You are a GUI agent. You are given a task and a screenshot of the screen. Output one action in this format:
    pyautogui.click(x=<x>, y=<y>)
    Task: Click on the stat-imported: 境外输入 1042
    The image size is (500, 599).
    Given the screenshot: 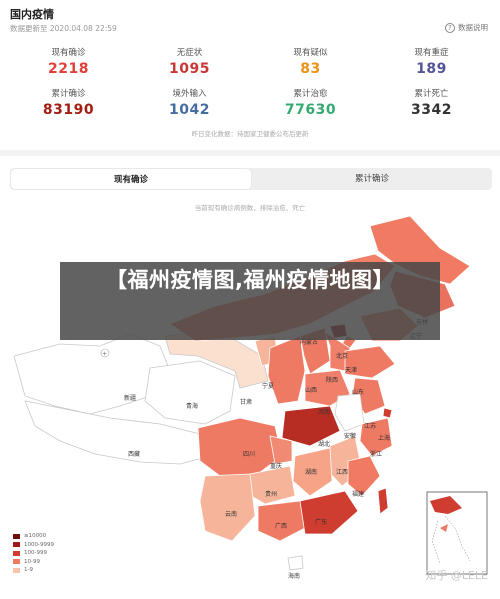 What is the action you would take?
    pyautogui.click(x=189, y=102)
    